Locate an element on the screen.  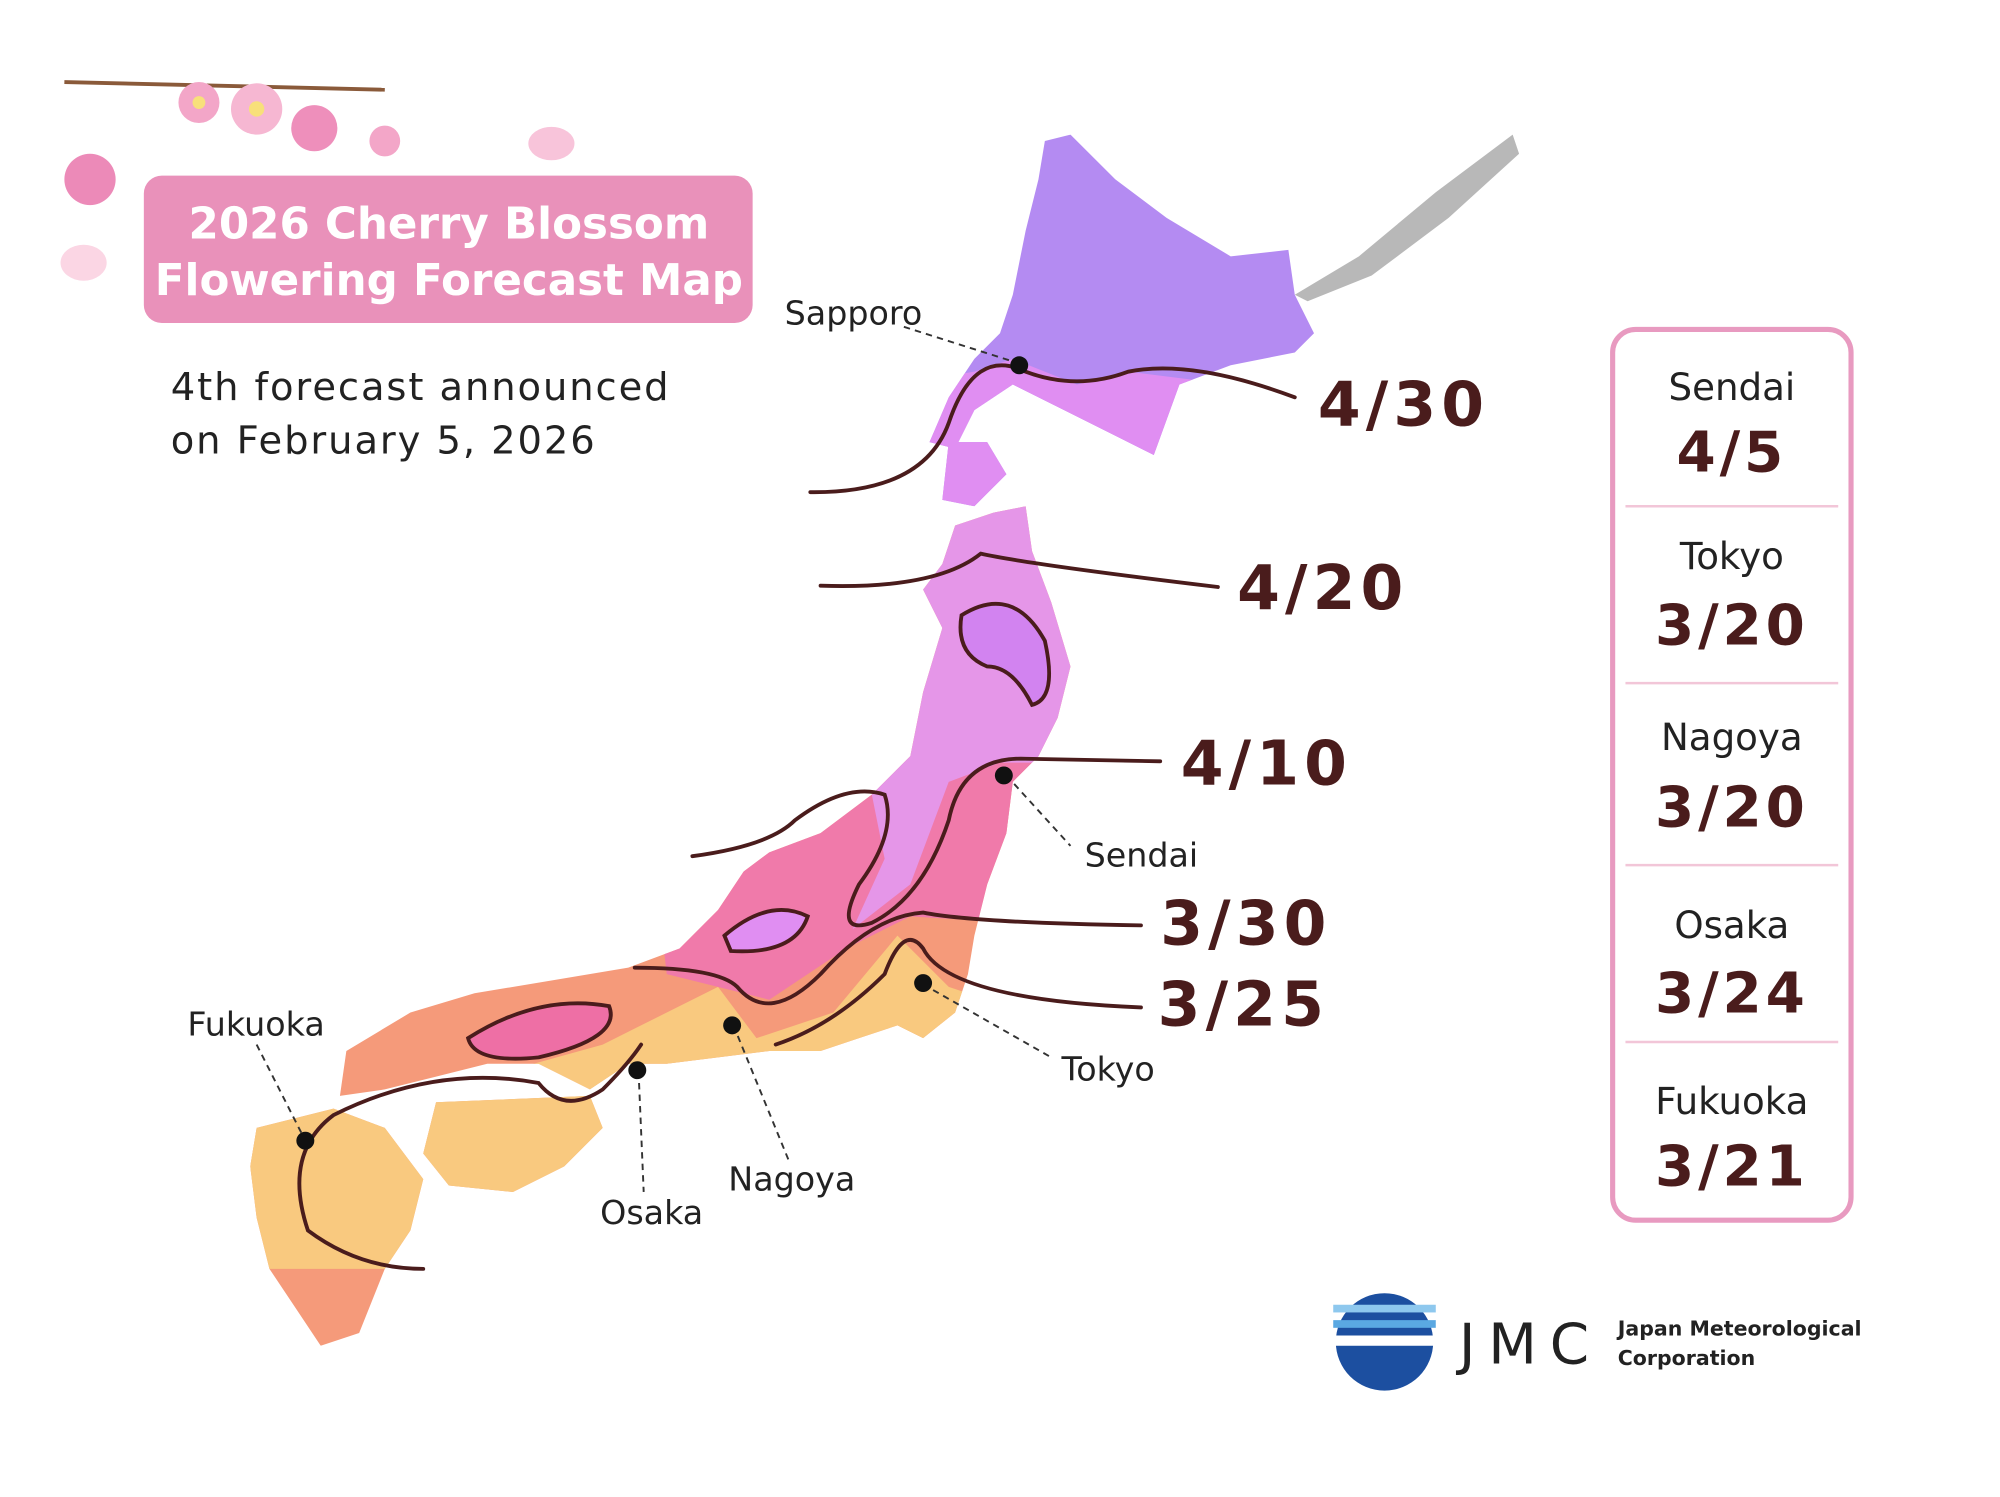
panel-city: Nagoya is located at coordinates (1732, 737).